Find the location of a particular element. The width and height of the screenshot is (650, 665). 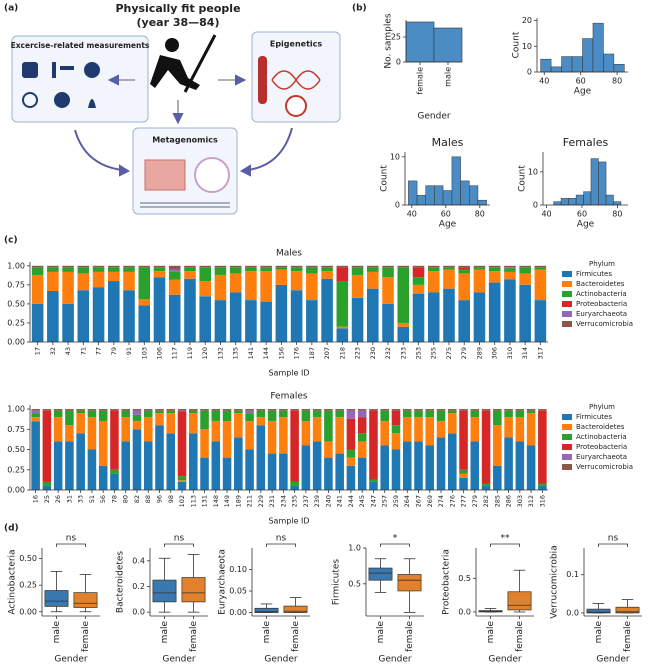

x-tick-label: 31 is located at coordinates (69, 499).